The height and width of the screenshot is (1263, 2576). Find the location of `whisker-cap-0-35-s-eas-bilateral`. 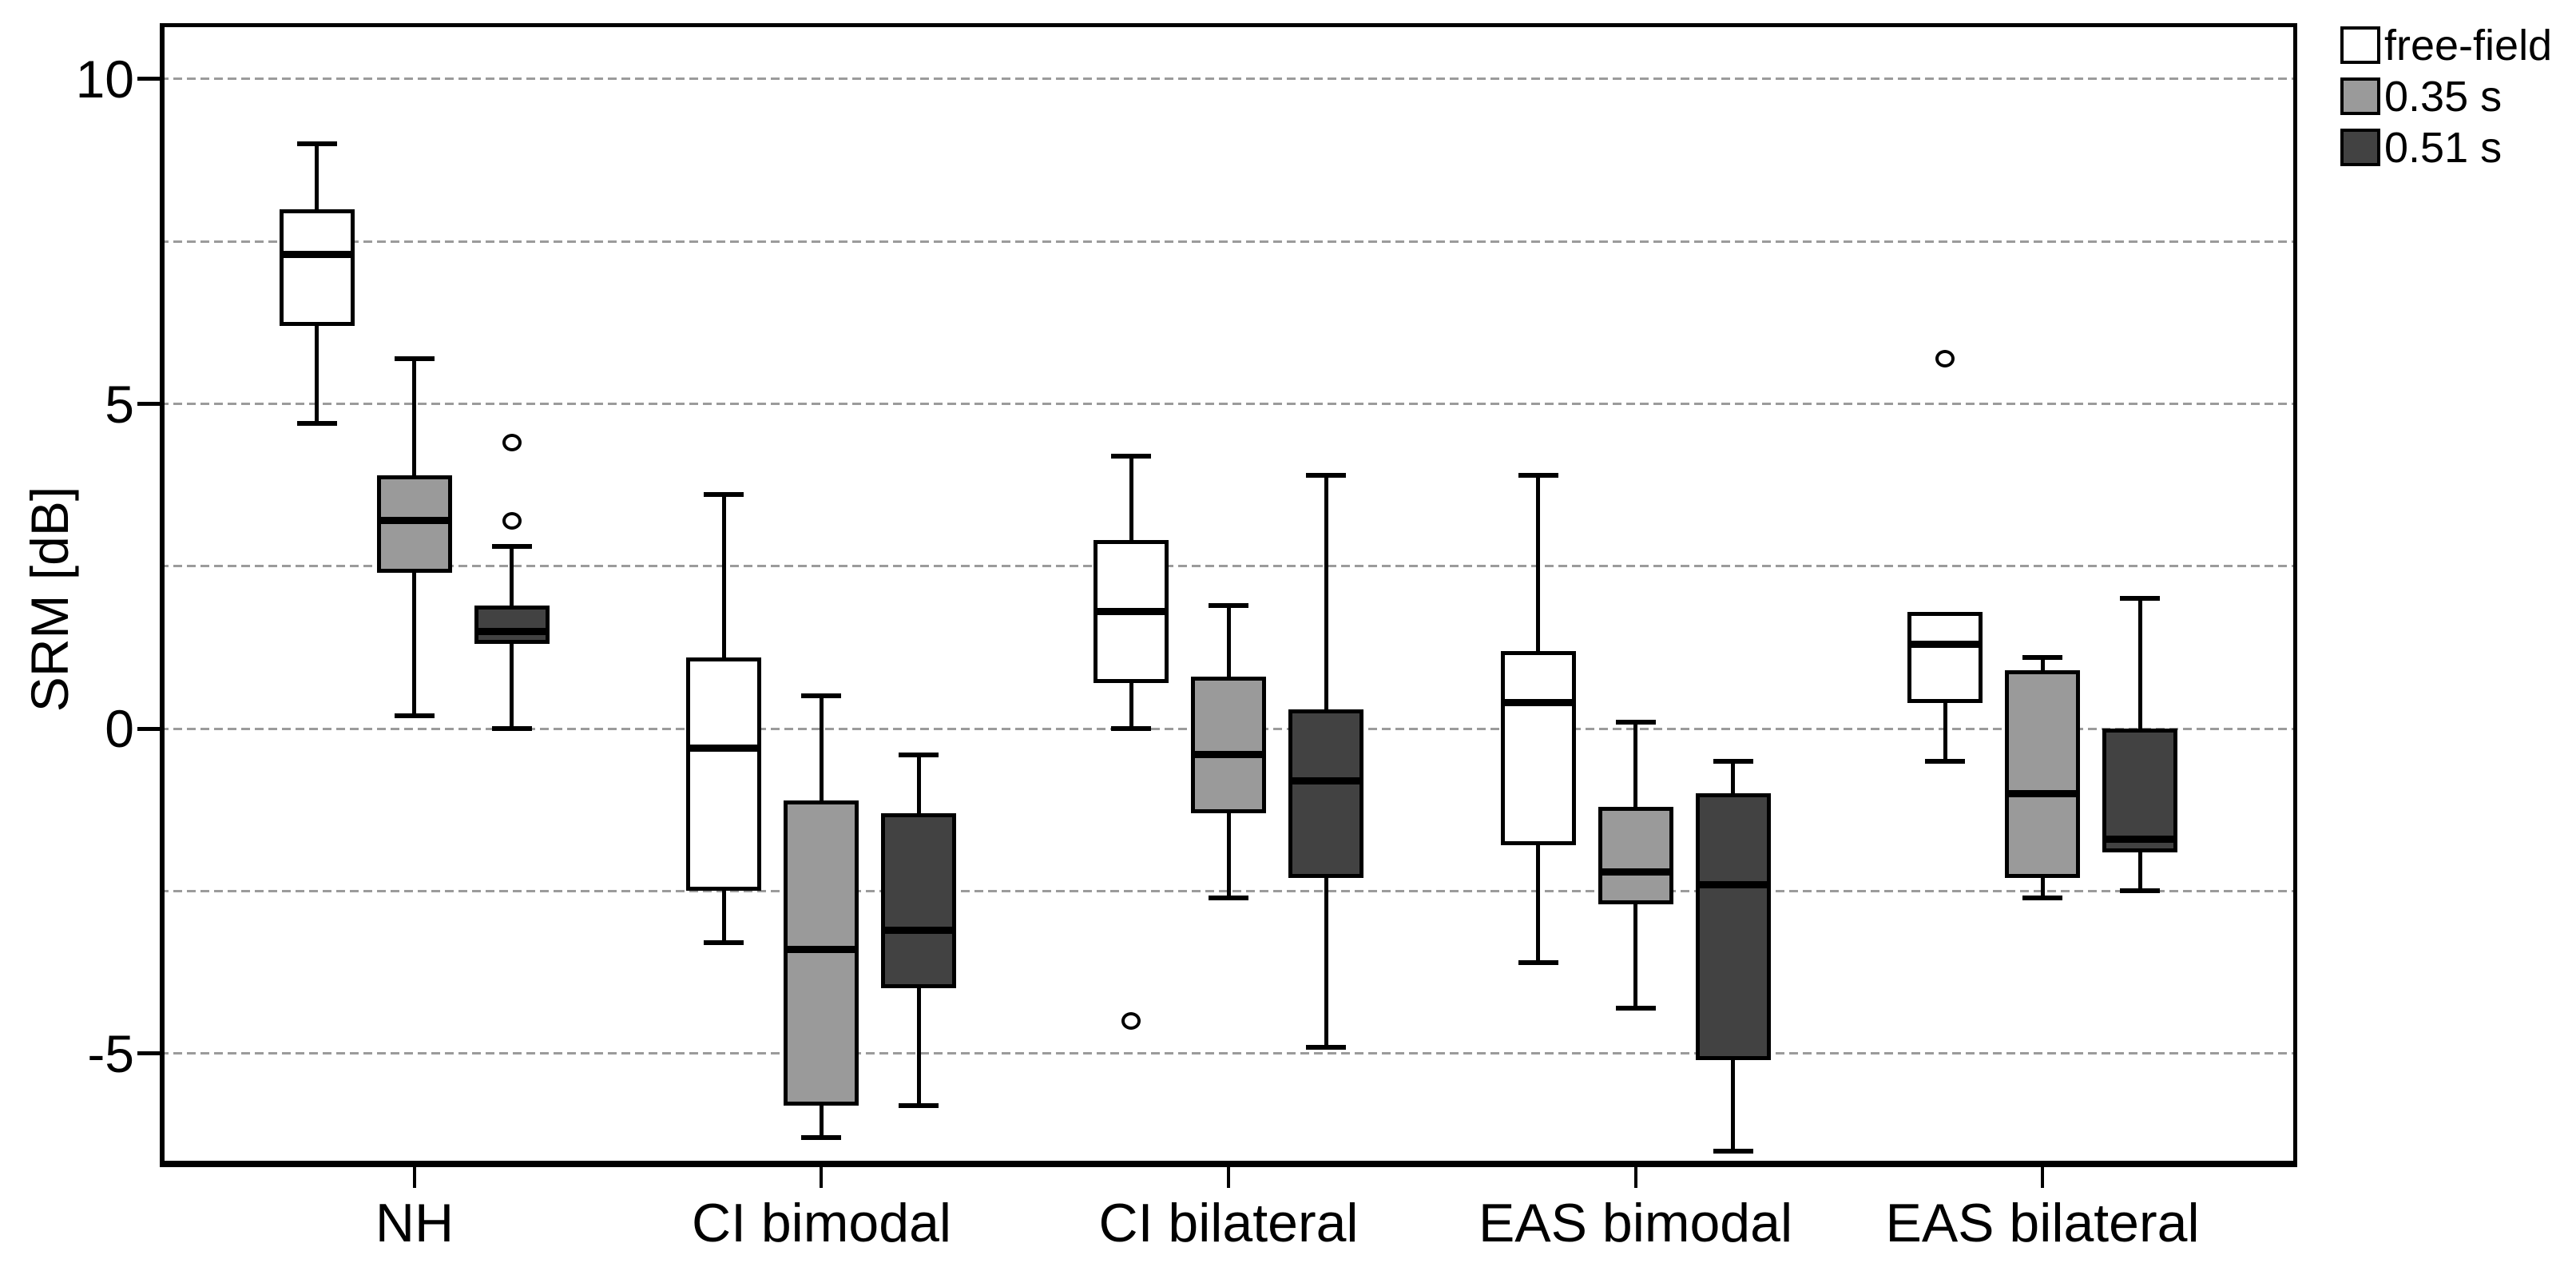

whisker-cap-0-35-s-eas-bilateral is located at coordinates (2042, 897).